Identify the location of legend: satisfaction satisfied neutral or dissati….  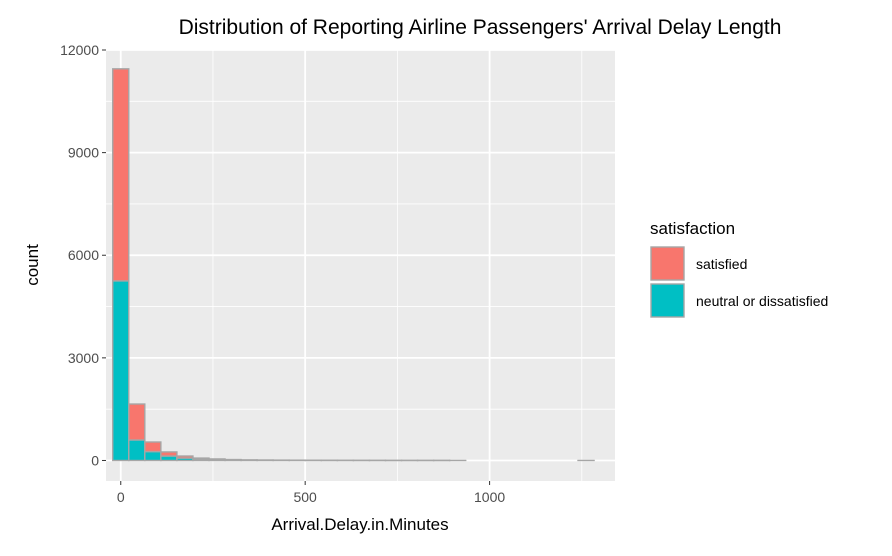
(739, 268).